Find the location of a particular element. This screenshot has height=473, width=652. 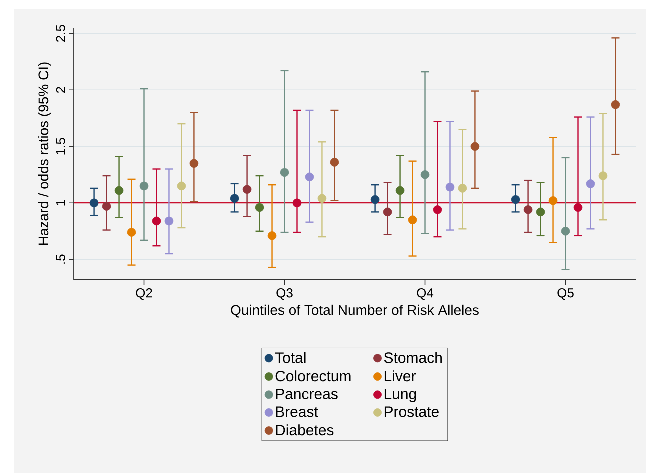

legend-label: Pancreas is located at coordinates (307, 394).